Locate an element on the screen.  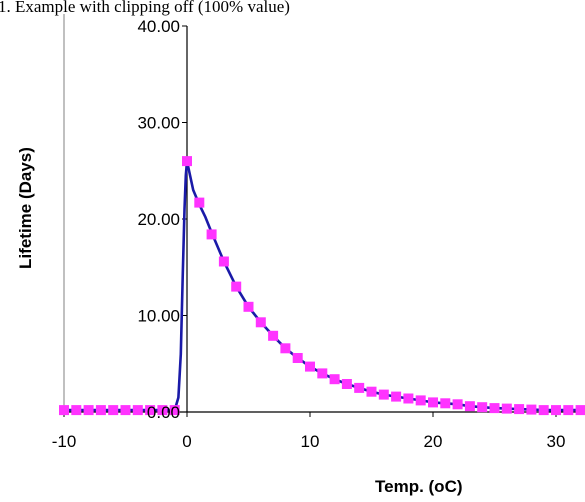
y-tick-label: 0.00 is located at coordinates (163, 412).